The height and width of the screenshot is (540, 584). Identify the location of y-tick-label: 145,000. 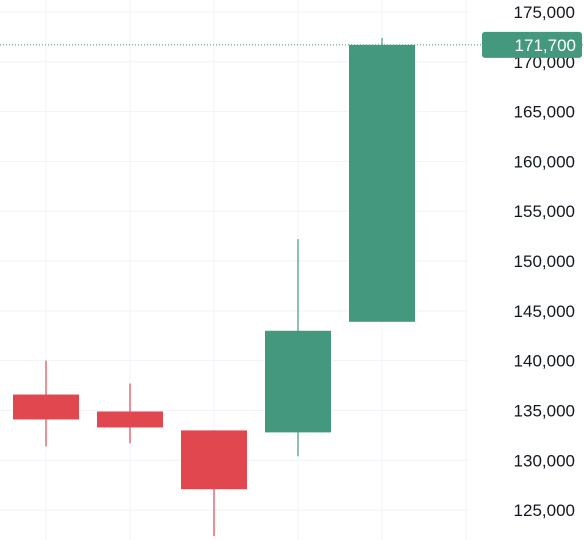
(544, 311).